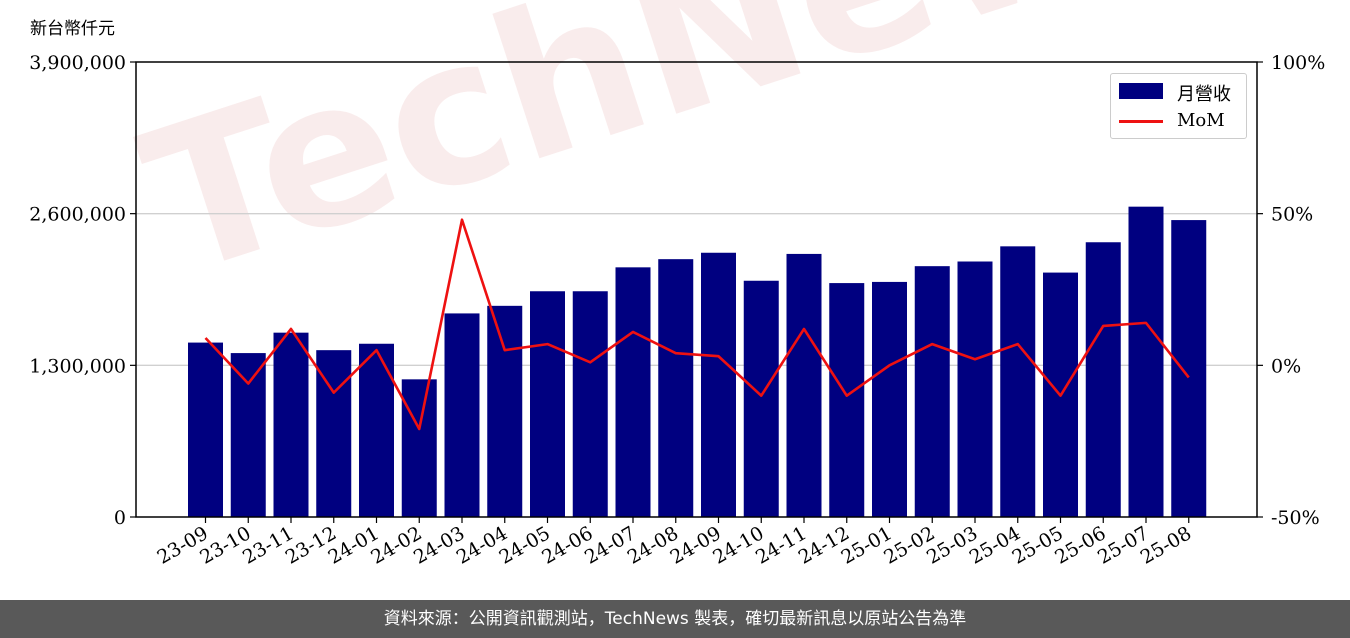 The image size is (1350, 638). Describe the element at coordinates (1295, 518) in the screenshot. I see `y-right-tick-label: -50%` at that location.